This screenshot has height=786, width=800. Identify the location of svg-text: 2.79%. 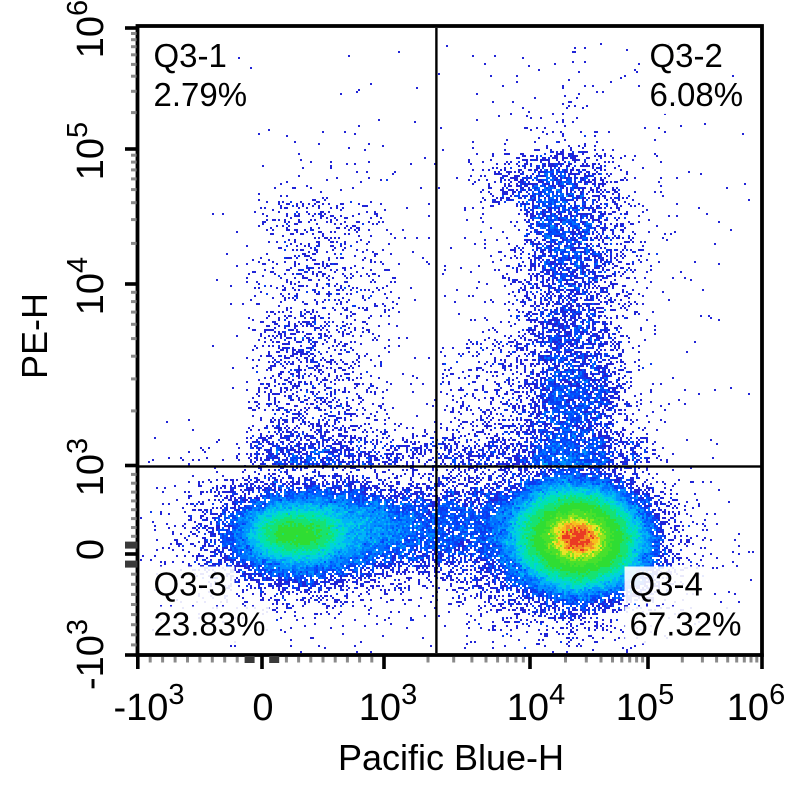
(201, 94).